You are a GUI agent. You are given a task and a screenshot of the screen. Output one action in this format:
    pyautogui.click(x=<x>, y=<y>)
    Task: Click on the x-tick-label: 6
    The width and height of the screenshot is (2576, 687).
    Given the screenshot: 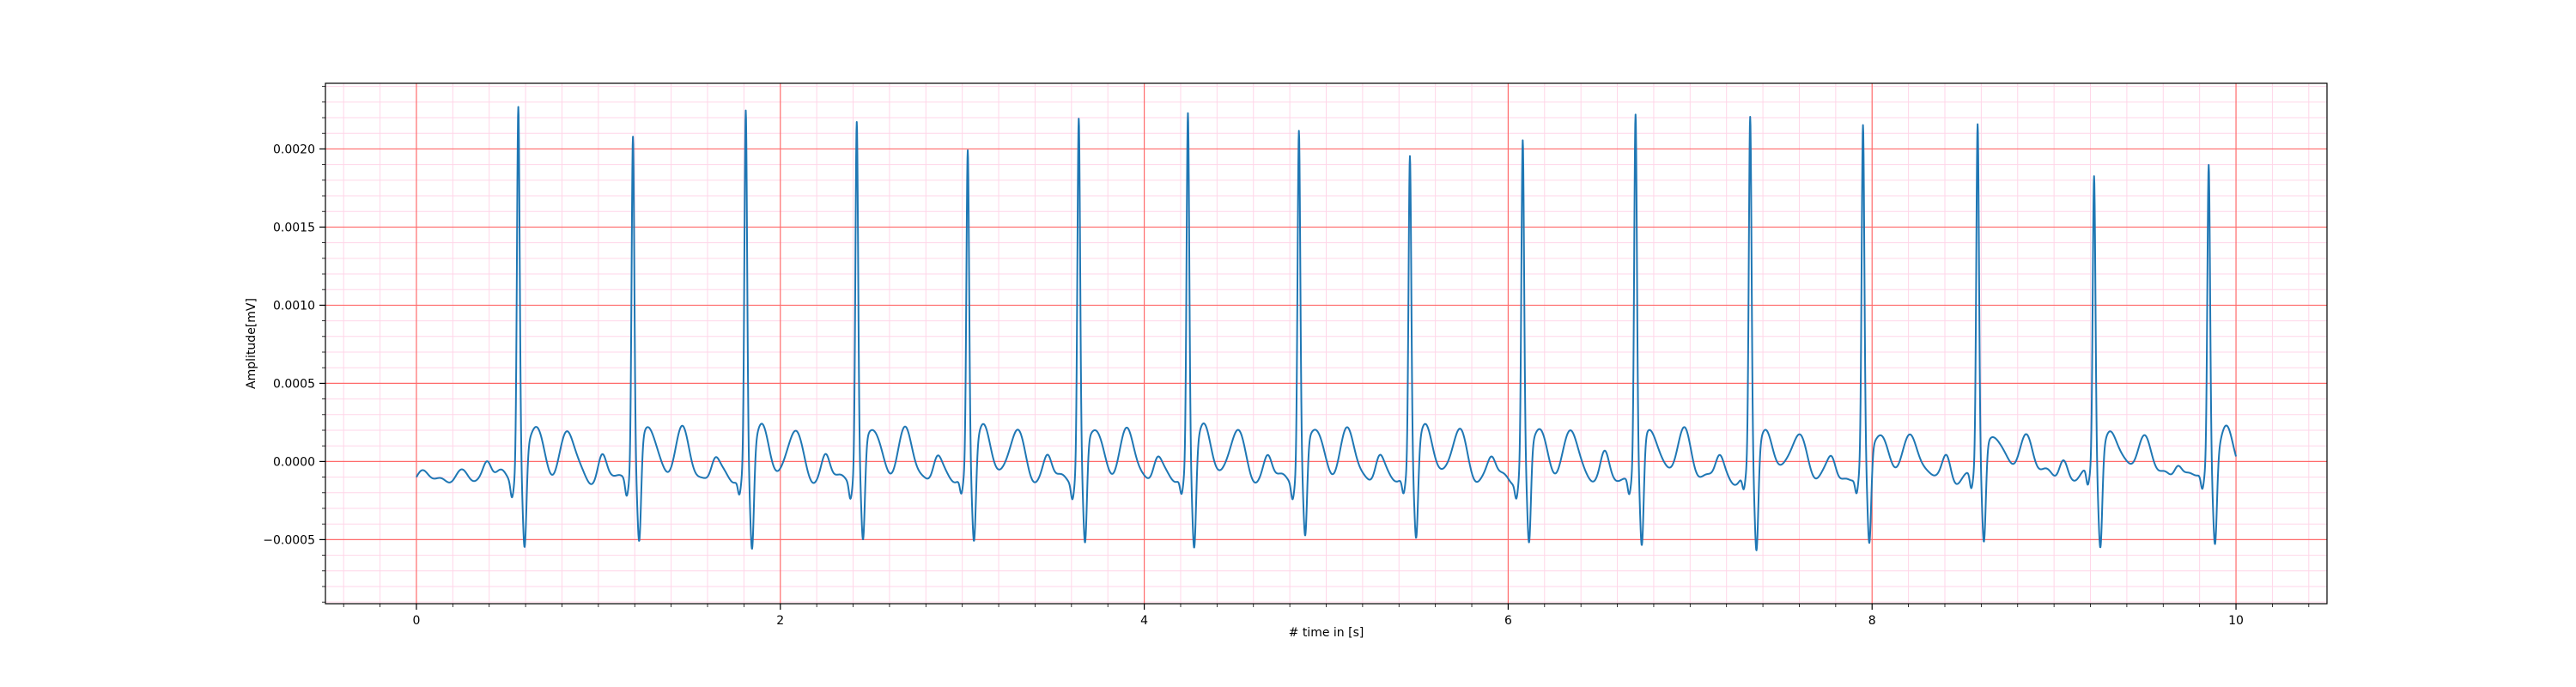 What is the action you would take?
    pyautogui.click(x=1508, y=621)
    